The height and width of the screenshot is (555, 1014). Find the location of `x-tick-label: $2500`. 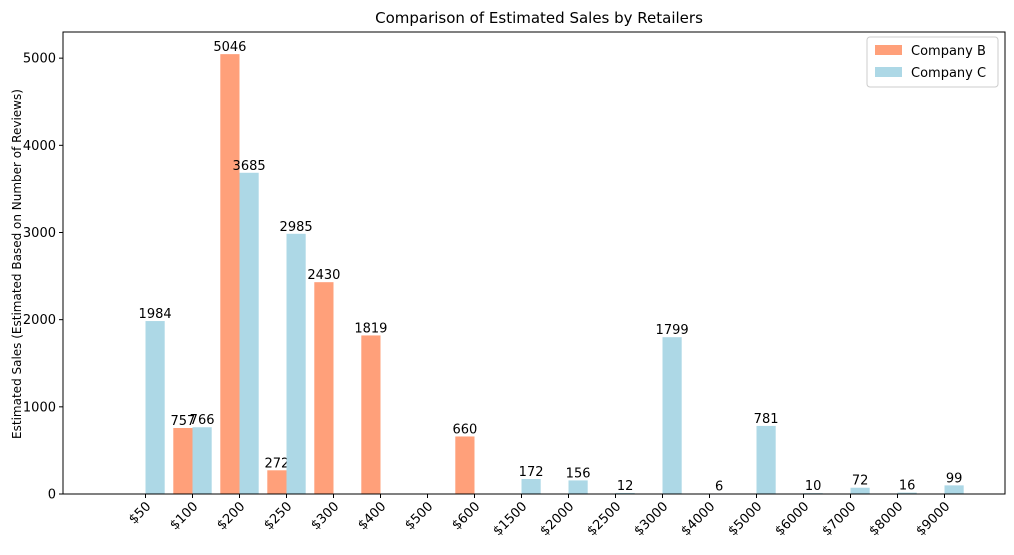

x-tick-label: $2500 is located at coordinates (604, 519).